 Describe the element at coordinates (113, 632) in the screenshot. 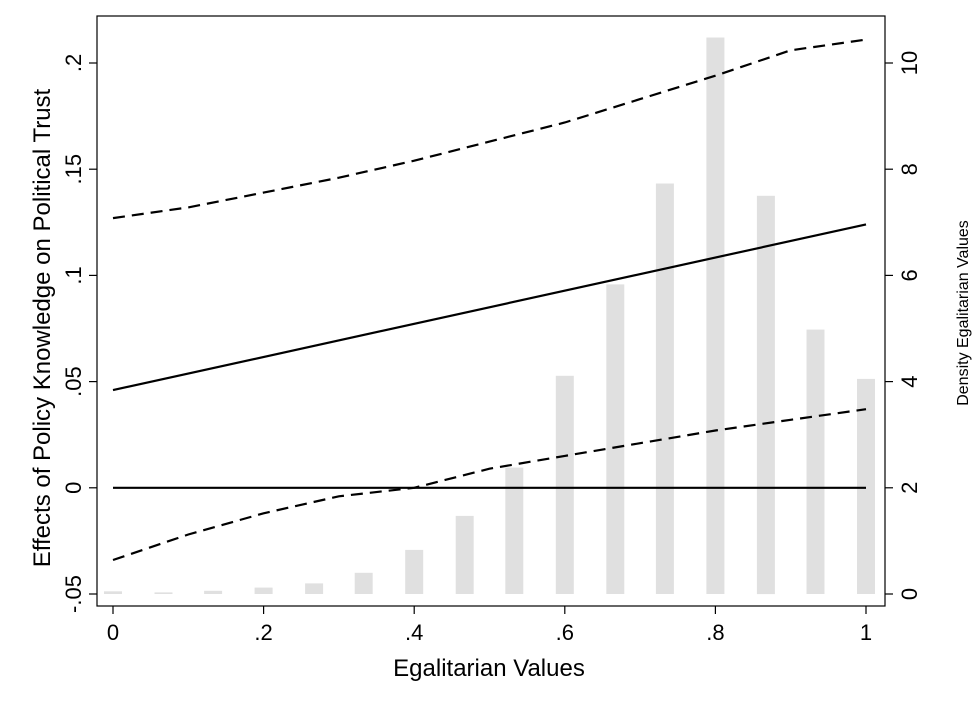

I see `x-tick-label: 0` at that location.